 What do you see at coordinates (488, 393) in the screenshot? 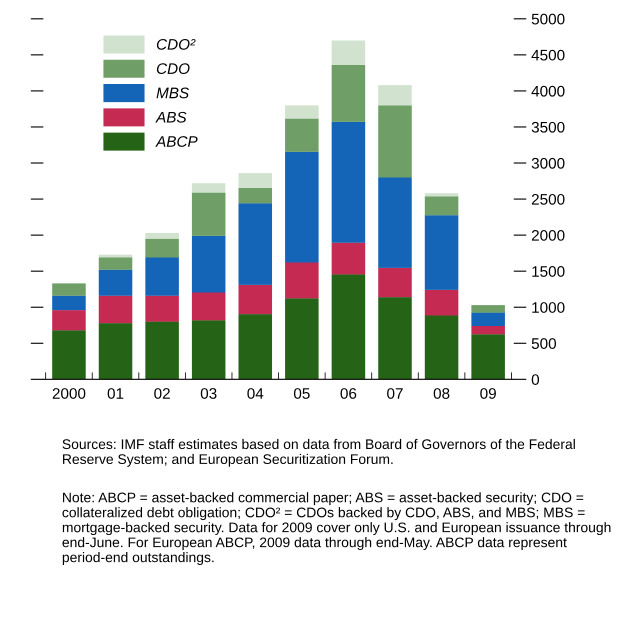
I see `x-tick-label: 09` at bounding box center [488, 393].